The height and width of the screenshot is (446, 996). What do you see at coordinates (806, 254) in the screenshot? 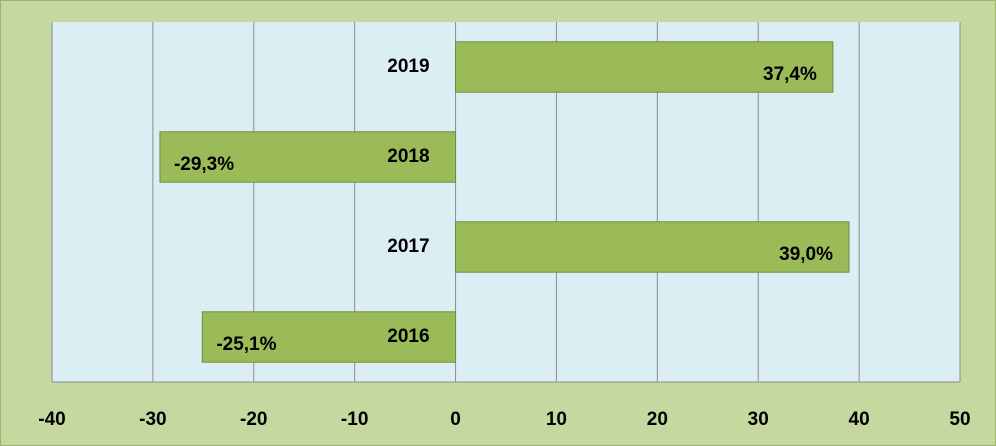
I see `data-label: 39,0%` at bounding box center [806, 254].